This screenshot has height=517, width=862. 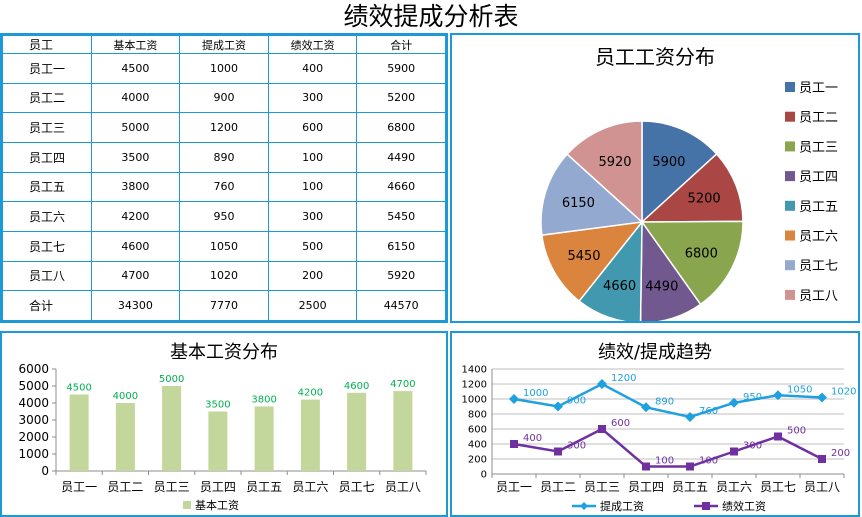 What do you see at coordinates (264, 487) in the screenshot?
I see `x-tick-label: 员工五` at bounding box center [264, 487].